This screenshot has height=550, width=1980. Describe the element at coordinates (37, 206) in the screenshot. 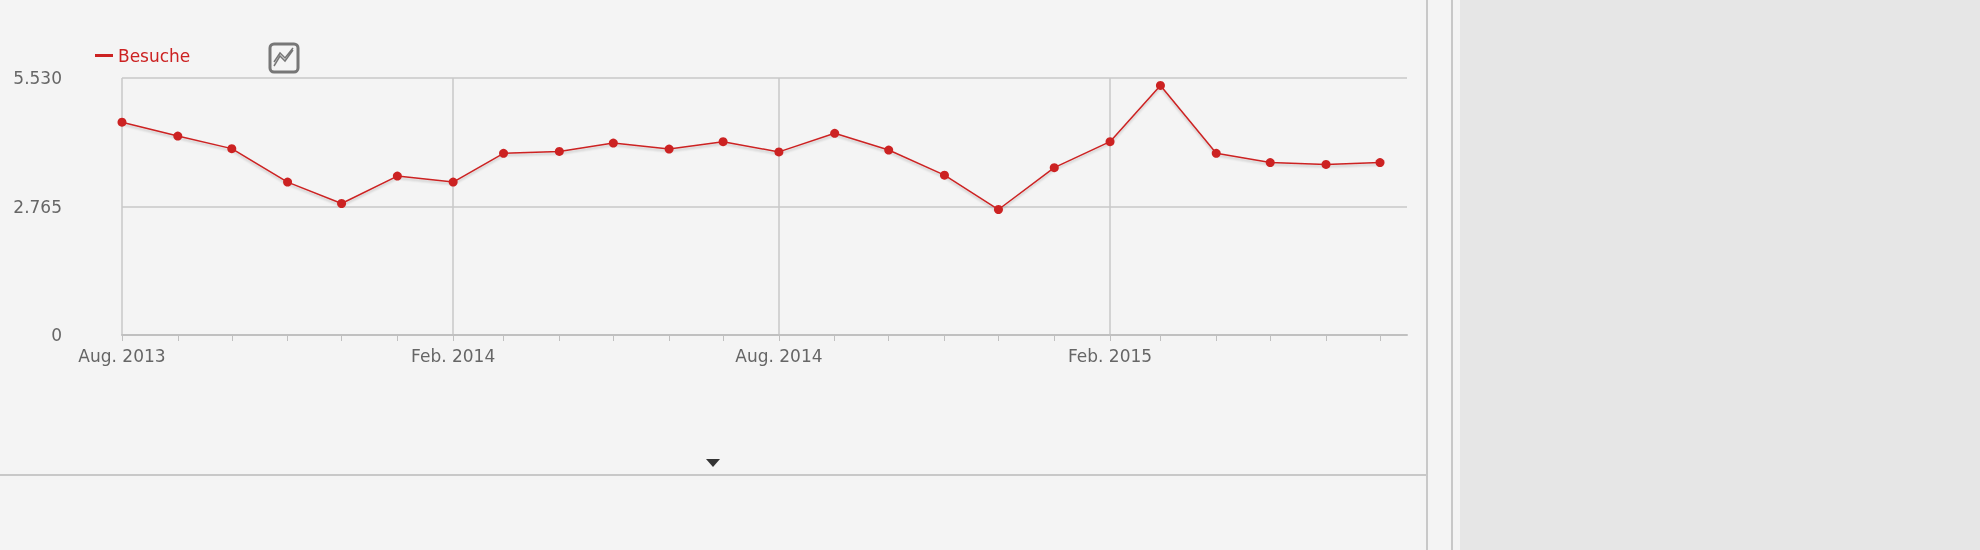

I see `y-tick-label: 2.765` at that location.